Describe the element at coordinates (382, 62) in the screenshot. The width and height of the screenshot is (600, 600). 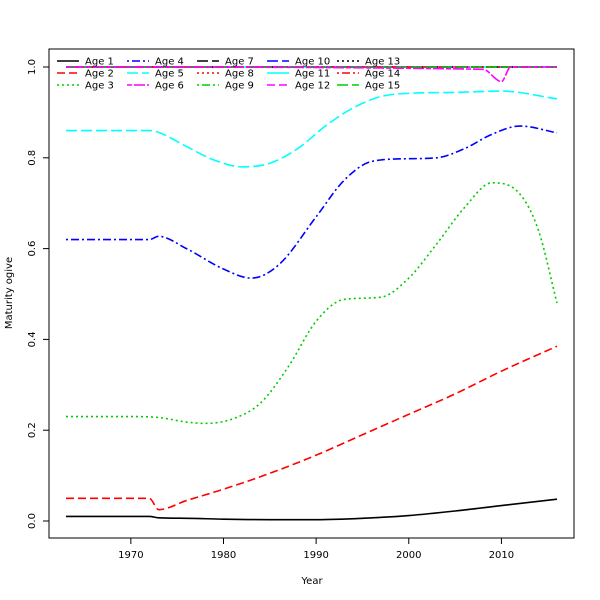
I see `legend-label: Age 13` at that location.